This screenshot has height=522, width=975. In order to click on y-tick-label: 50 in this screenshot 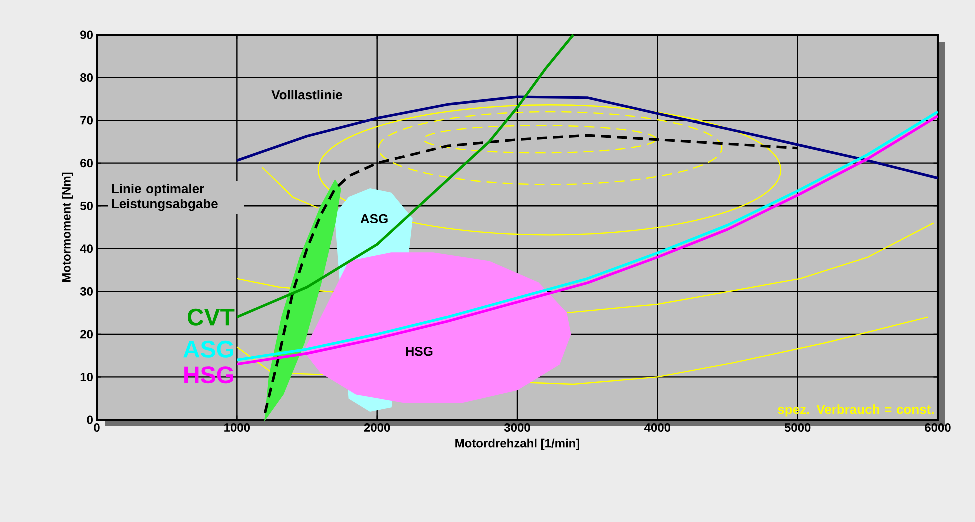, I will do `click(86, 206)`.